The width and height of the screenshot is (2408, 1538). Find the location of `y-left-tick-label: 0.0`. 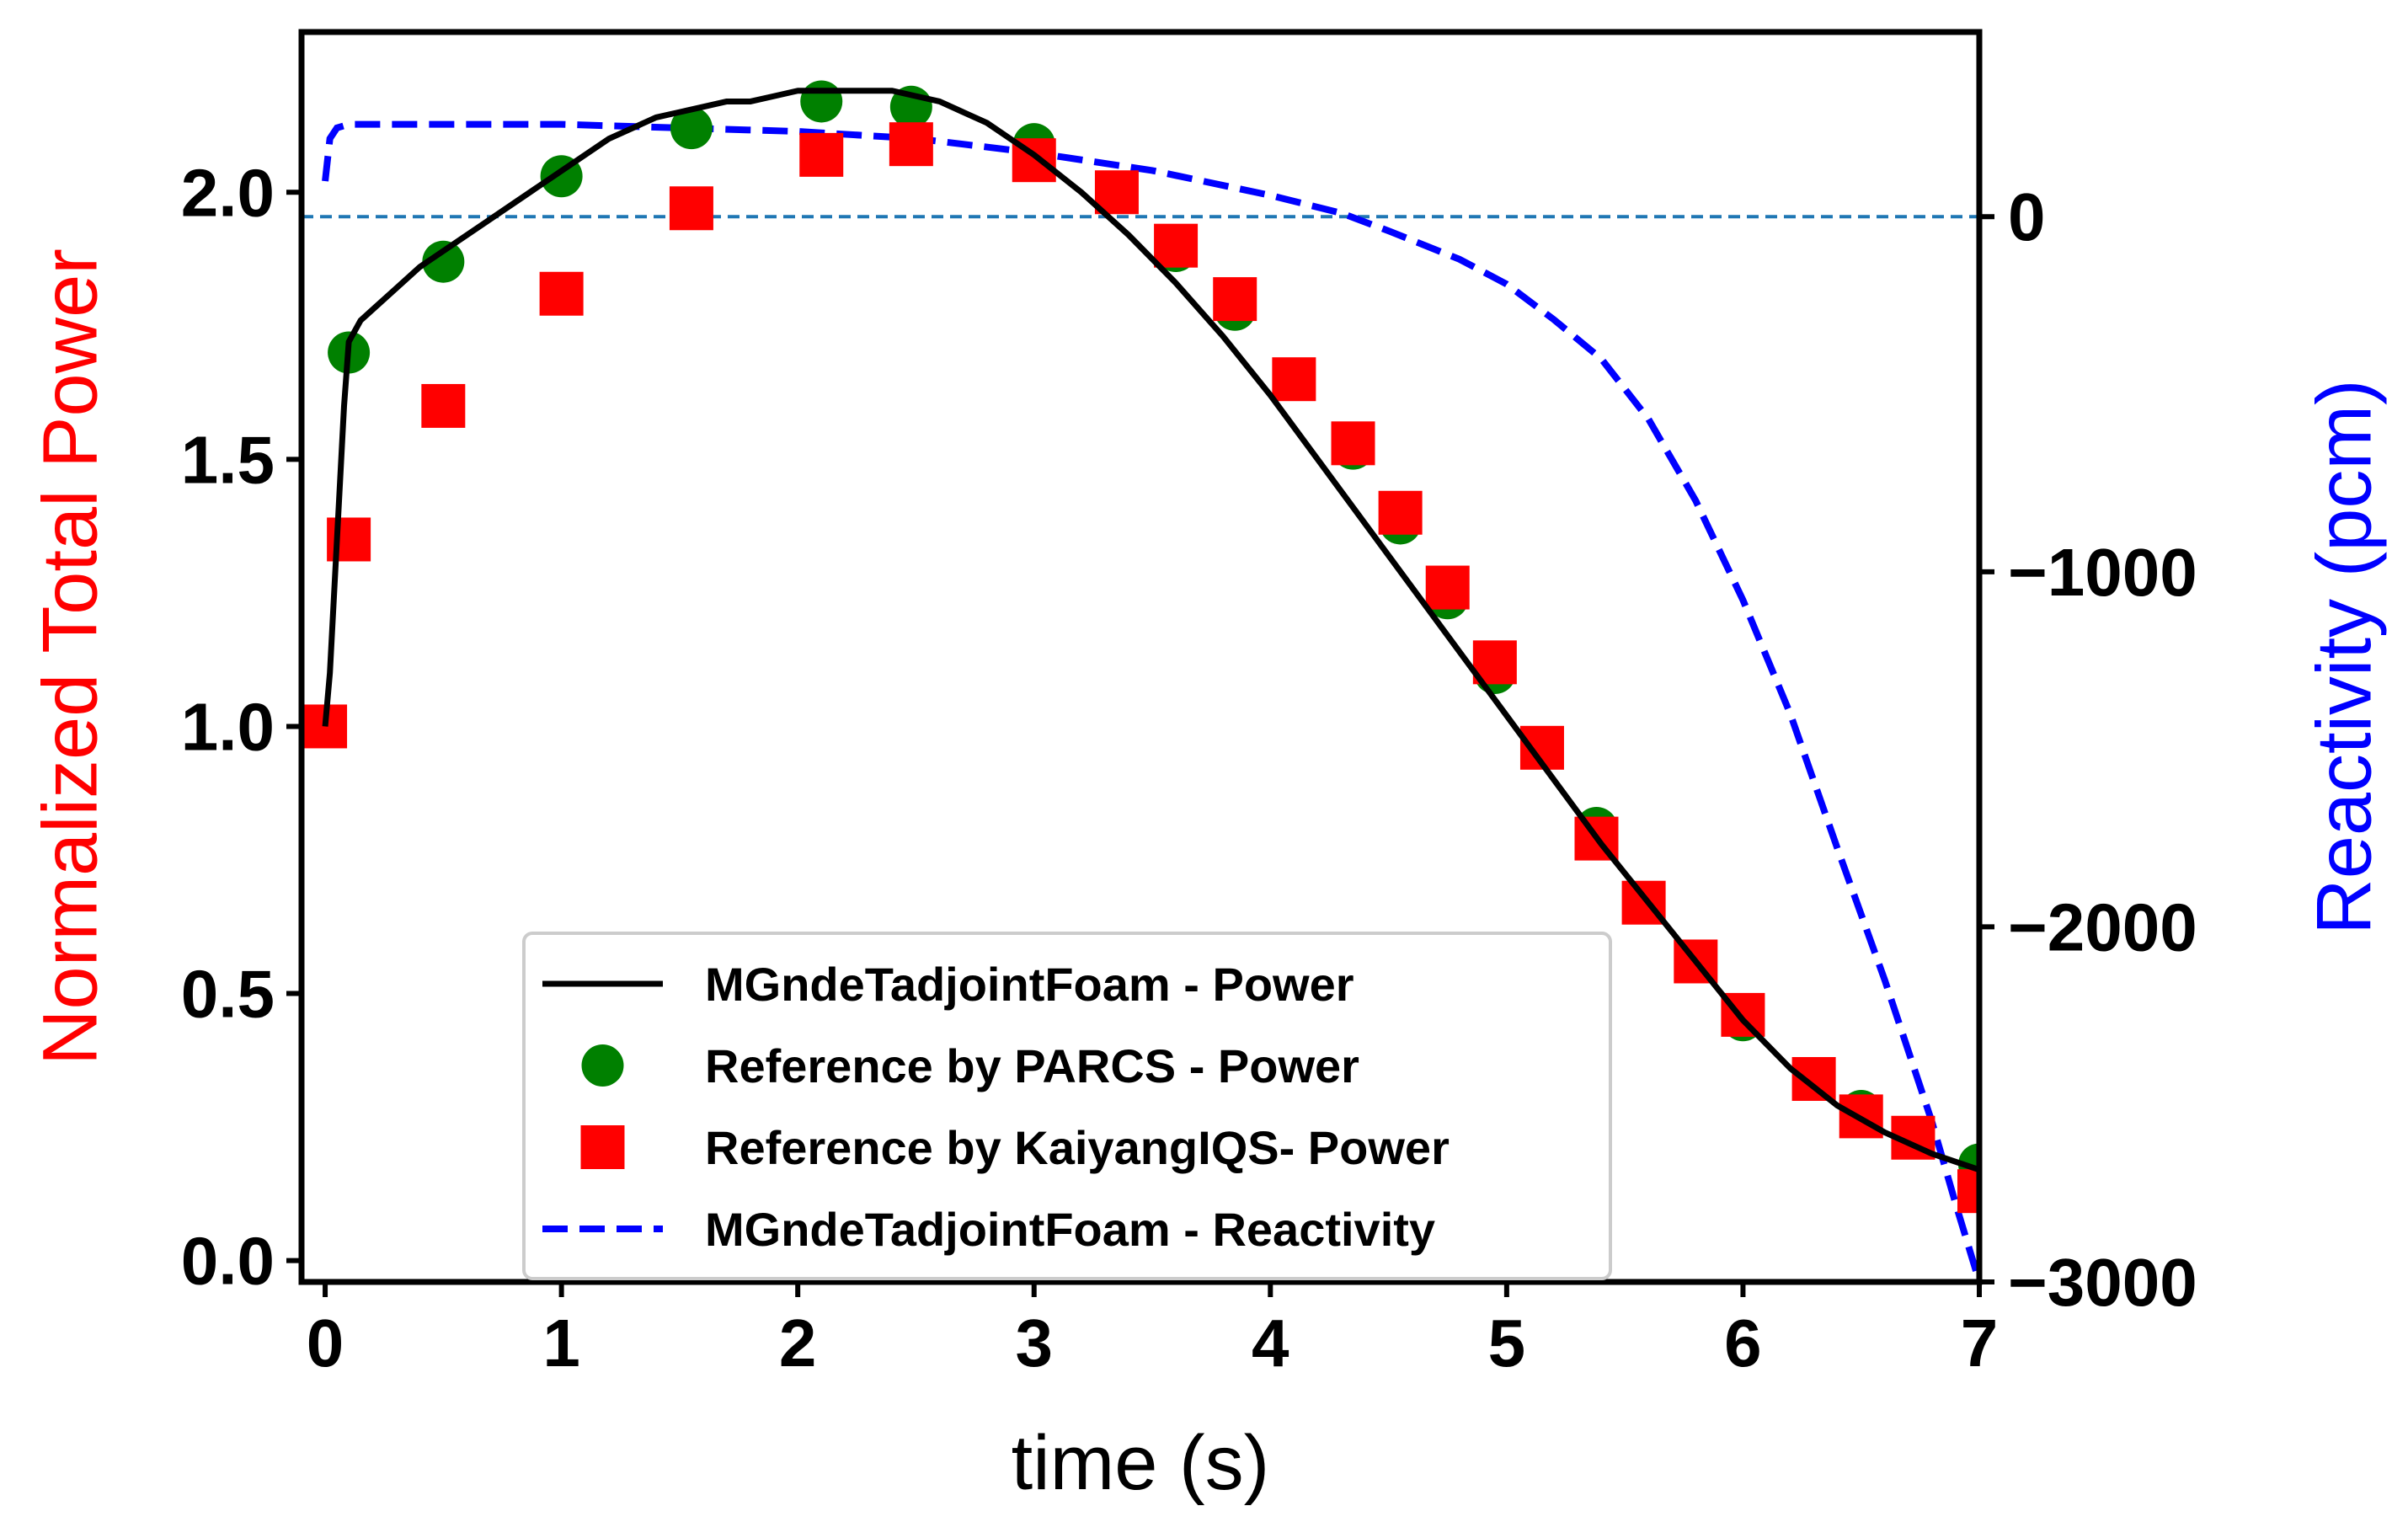

y-left-tick-label: 0.0 is located at coordinates (228, 1261).